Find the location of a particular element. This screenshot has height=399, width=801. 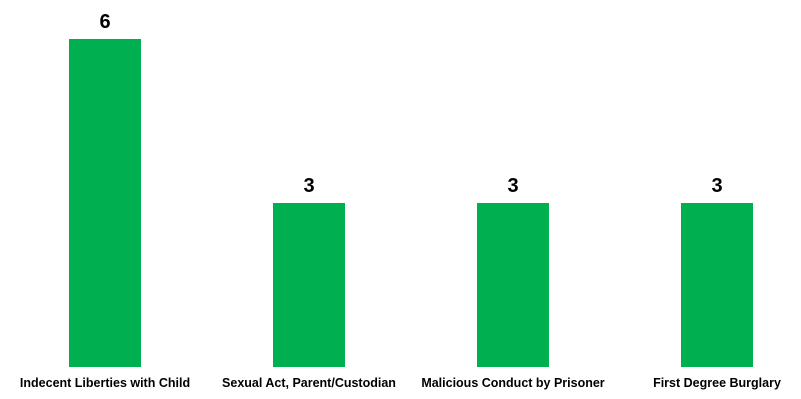

category-label-1: Indecent Liberties with Child is located at coordinates (105, 383).